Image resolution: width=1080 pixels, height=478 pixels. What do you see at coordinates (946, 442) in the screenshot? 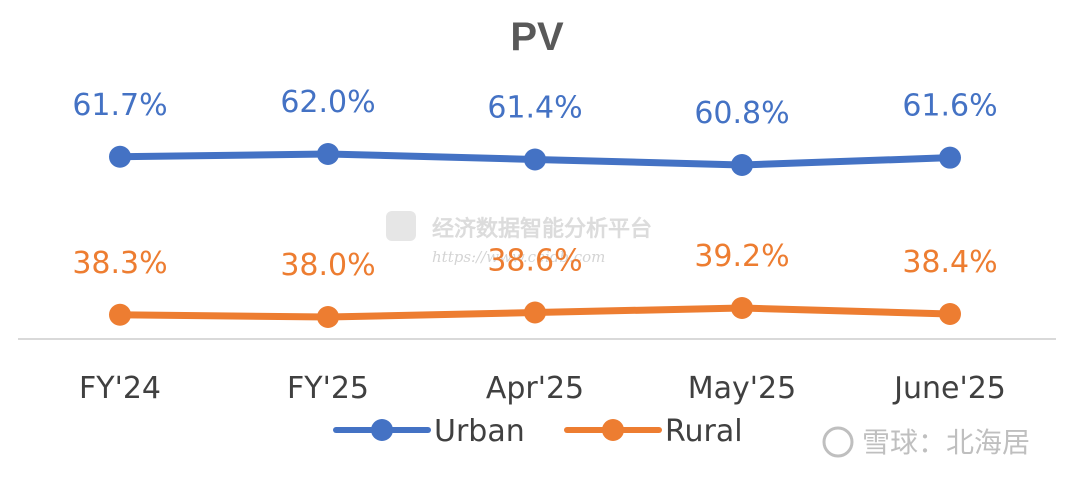
I see `corner-watermark-text: 雪球：北海居` at bounding box center [946, 442].